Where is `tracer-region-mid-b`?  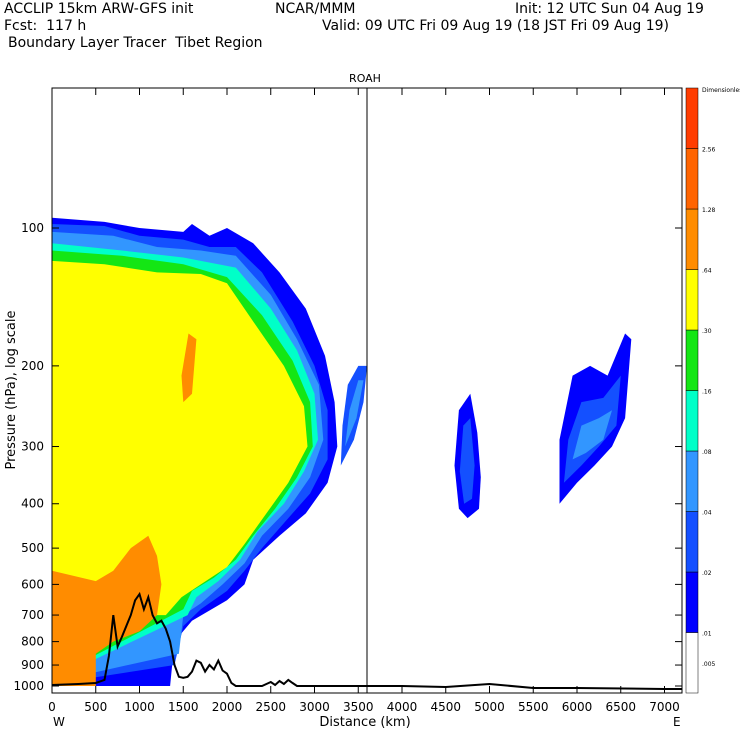 tracer-region-mid-b is located at coordinates (354, 413).